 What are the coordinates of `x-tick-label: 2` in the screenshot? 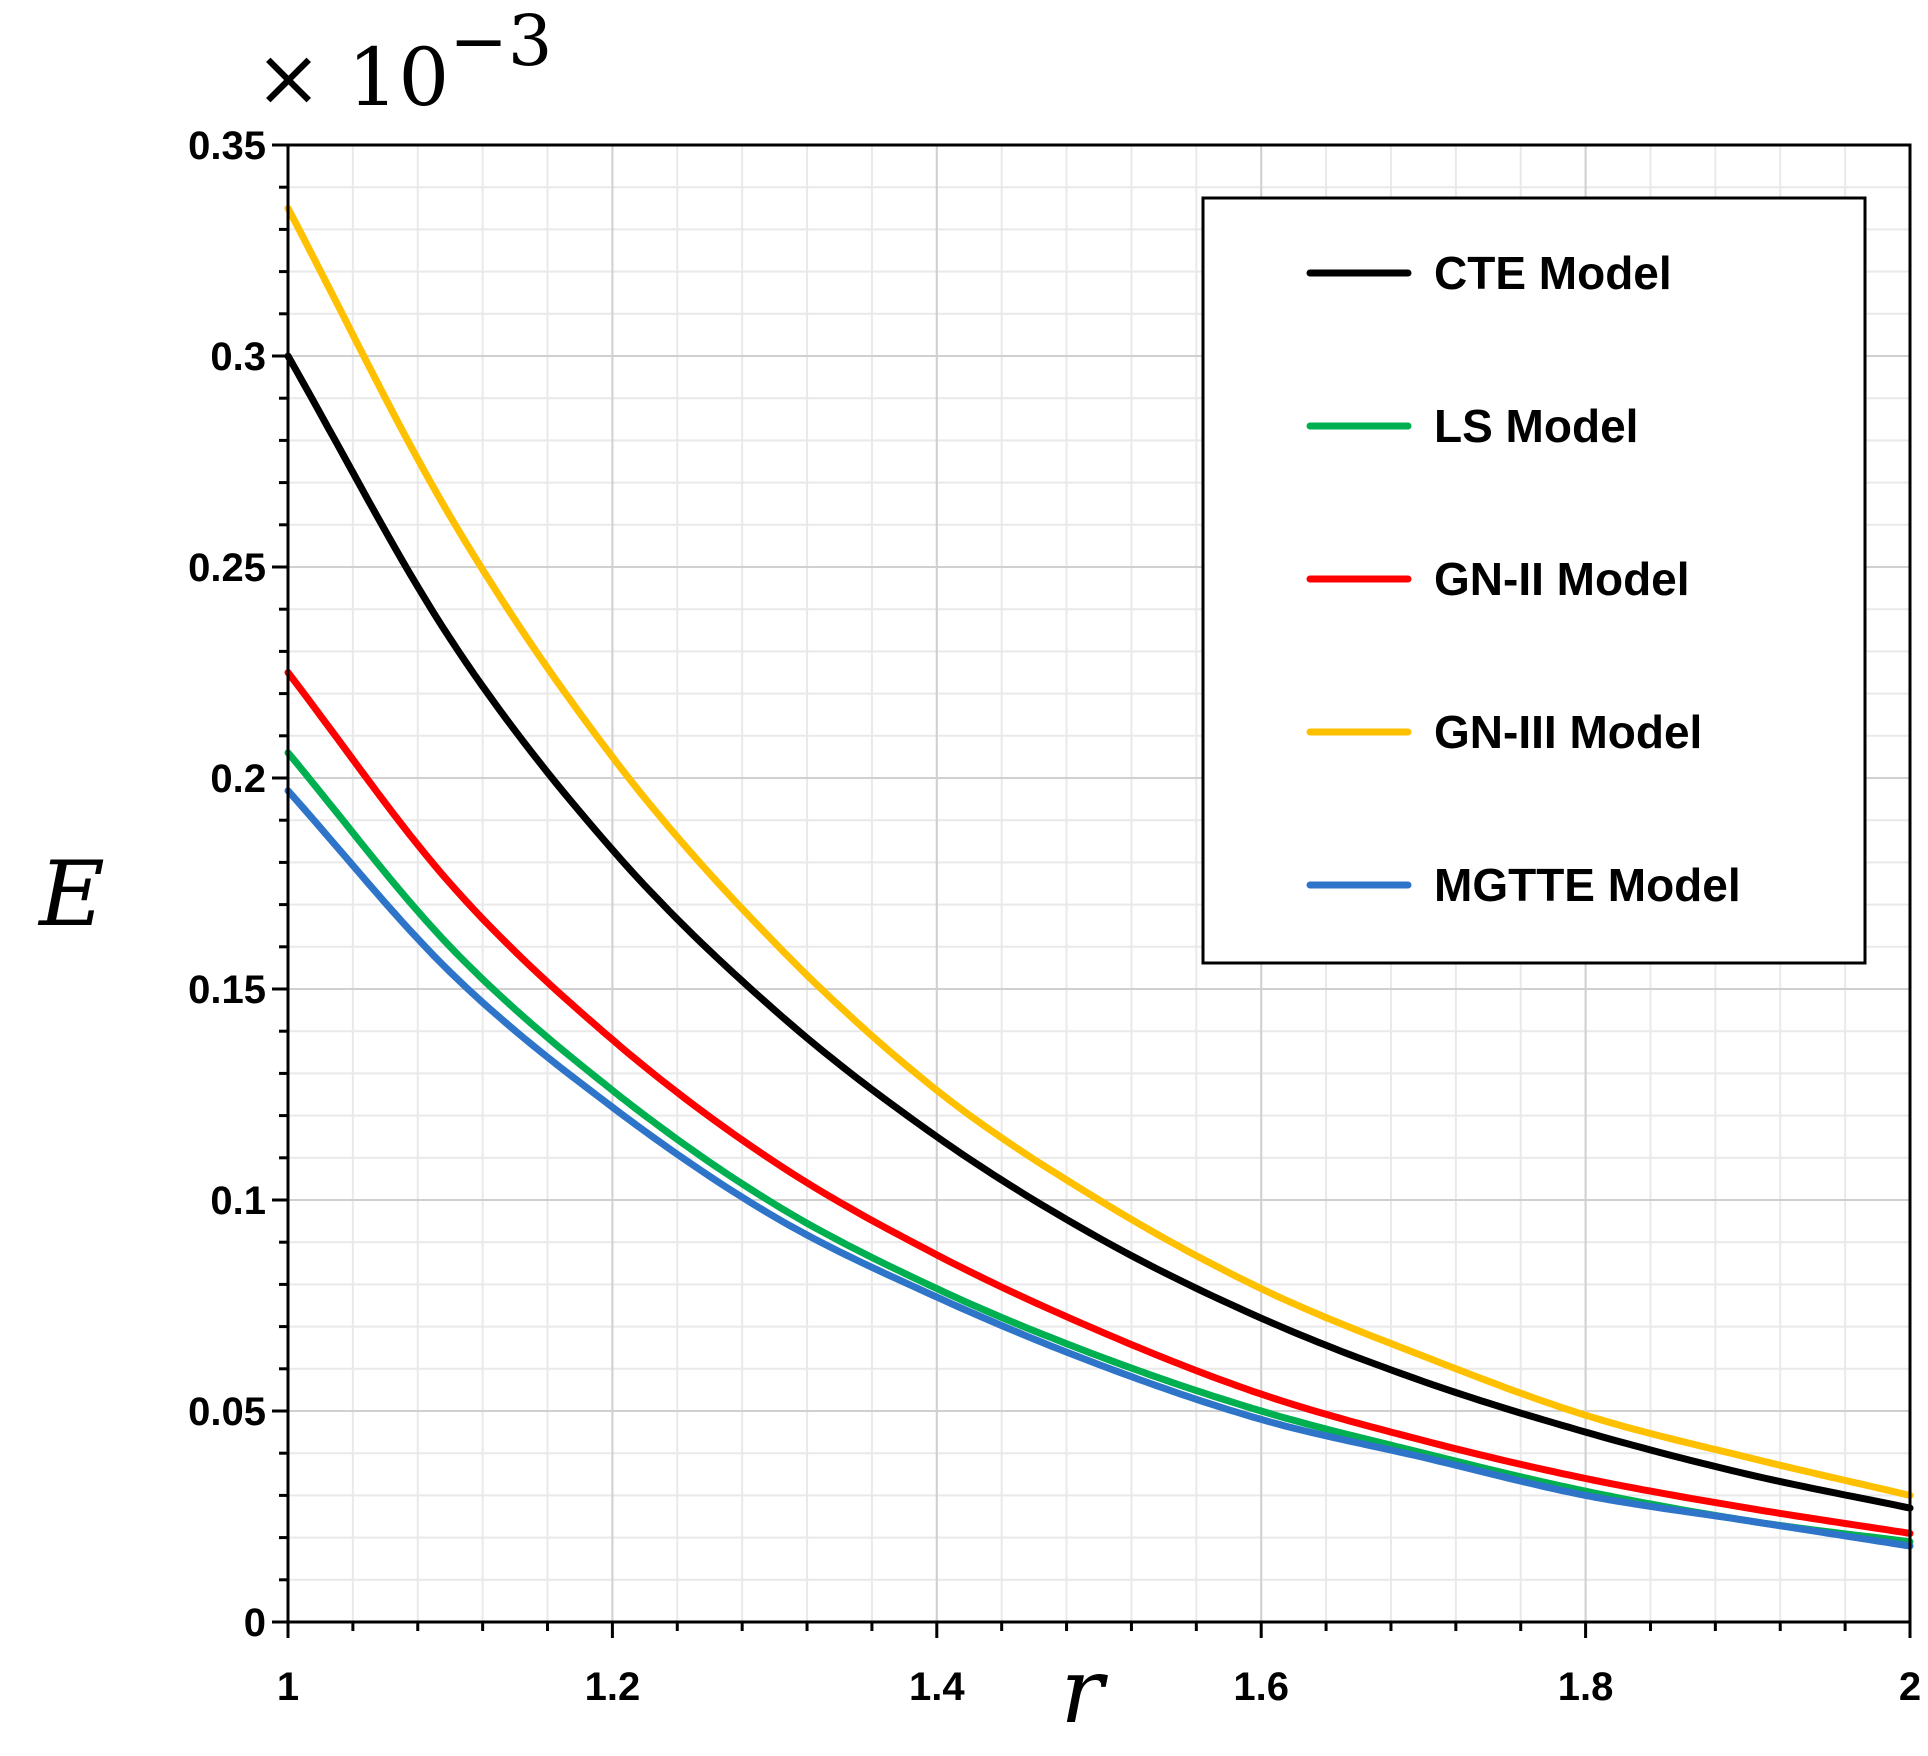 It's located at (1910, 1687).